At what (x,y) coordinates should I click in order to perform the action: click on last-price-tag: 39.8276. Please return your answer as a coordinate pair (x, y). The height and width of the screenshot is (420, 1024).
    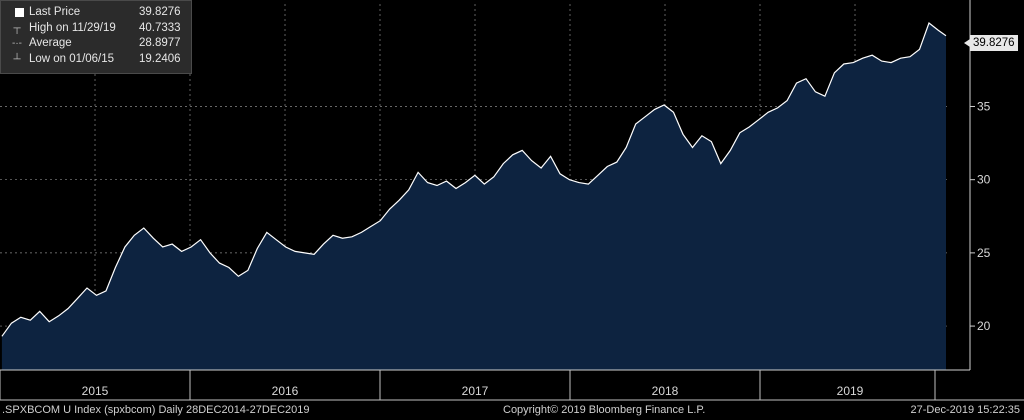
    Looking at the image, I should click on (991, 43).